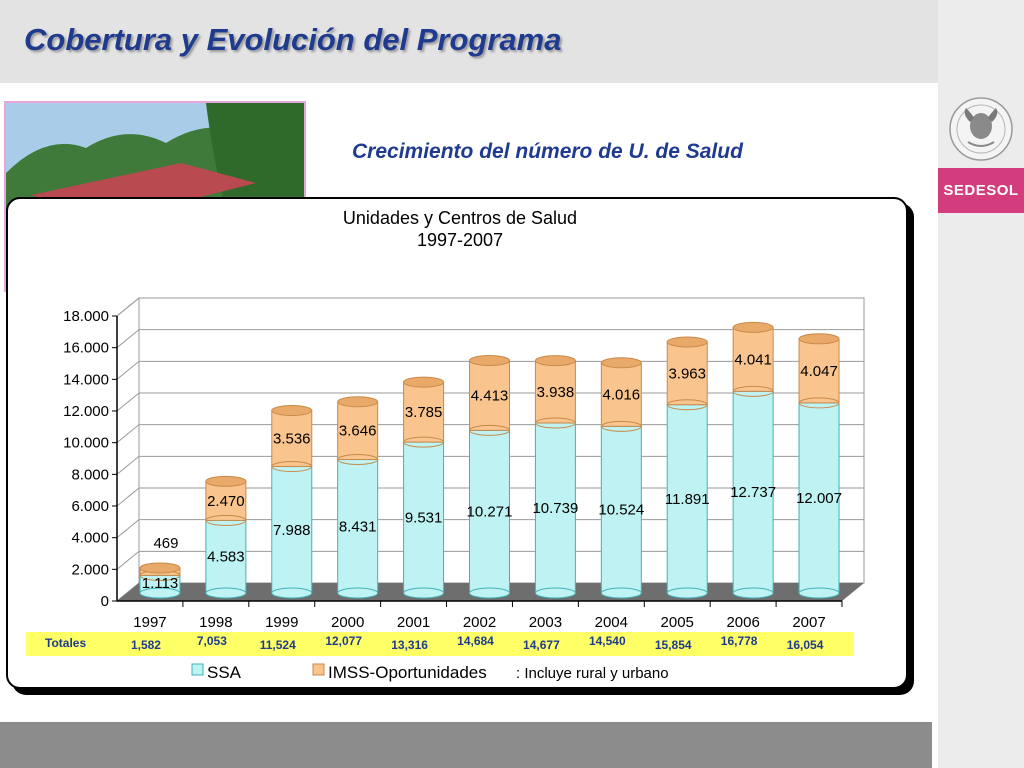 Image resolution: width=1024 pixels, height=768 pixels. I want to click on label-ssa-1998: 4.583, so click(226, 557).